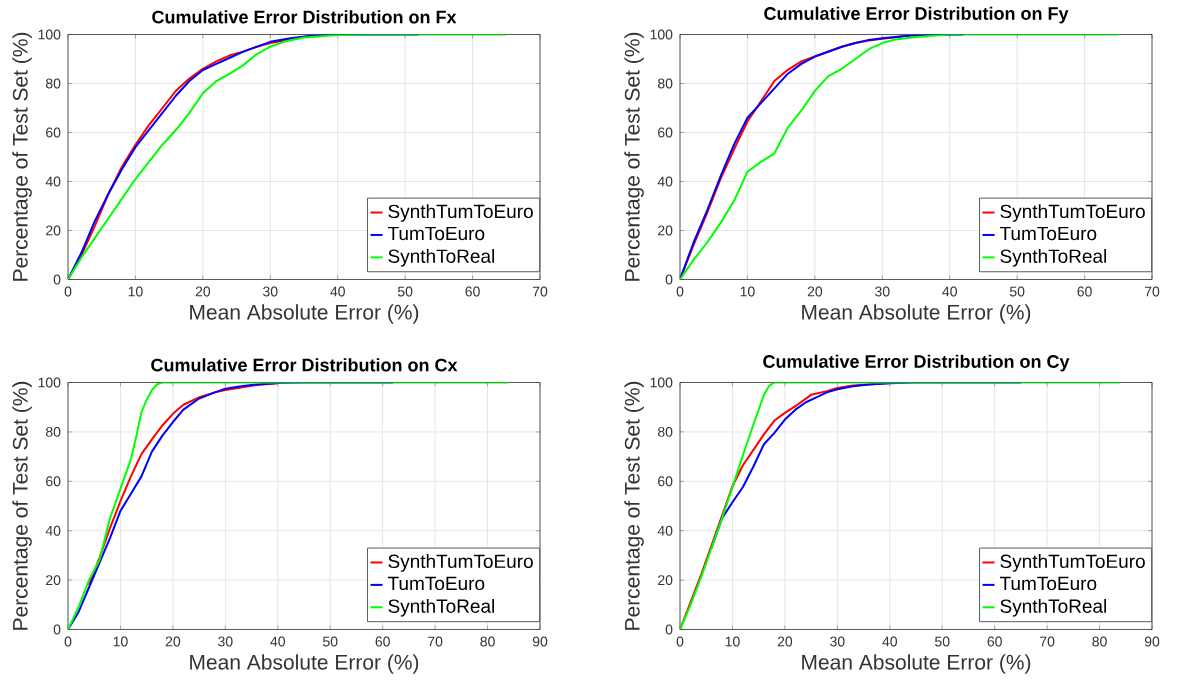 The height and width of the screenshot is (692, 1198). I want to click on chart-title: Cumulative Error Distribution on Fy, so click(916, 15).